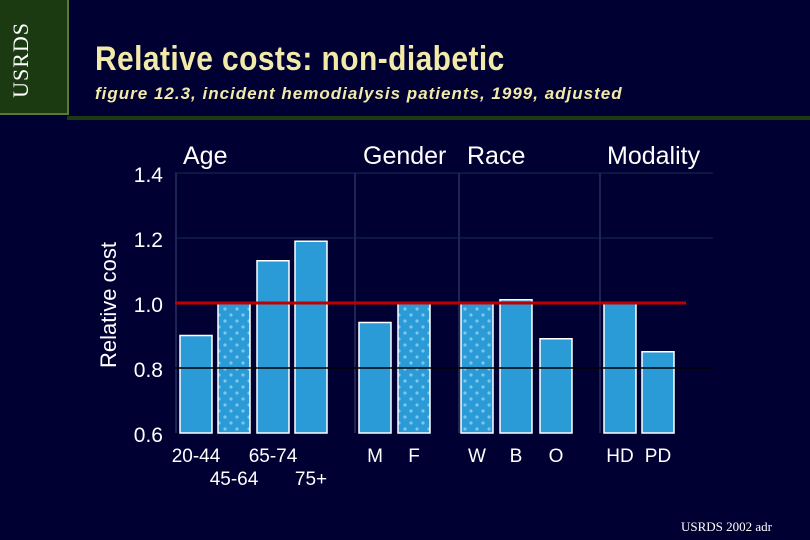 The height and width of the screenshot is (540, 810). Describe the element at coordinates (658, 392) in the screenshot. I see `bar-modality-pd` at that location.